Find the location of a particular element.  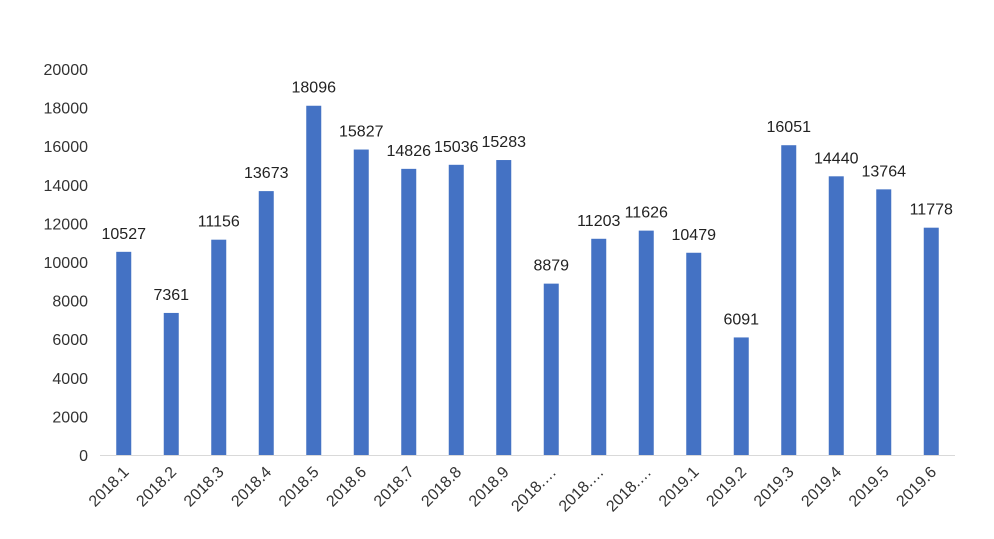

data-label: 11778 is located at coordinates (931, 210).